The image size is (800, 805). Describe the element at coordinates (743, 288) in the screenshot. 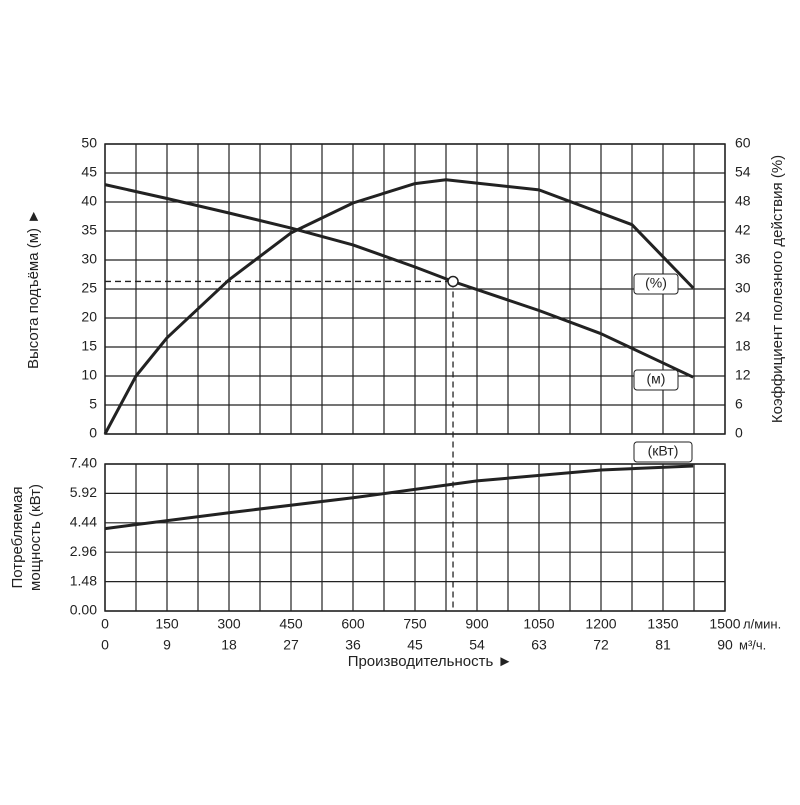

I see `y2-tick-label: 30` at that location.